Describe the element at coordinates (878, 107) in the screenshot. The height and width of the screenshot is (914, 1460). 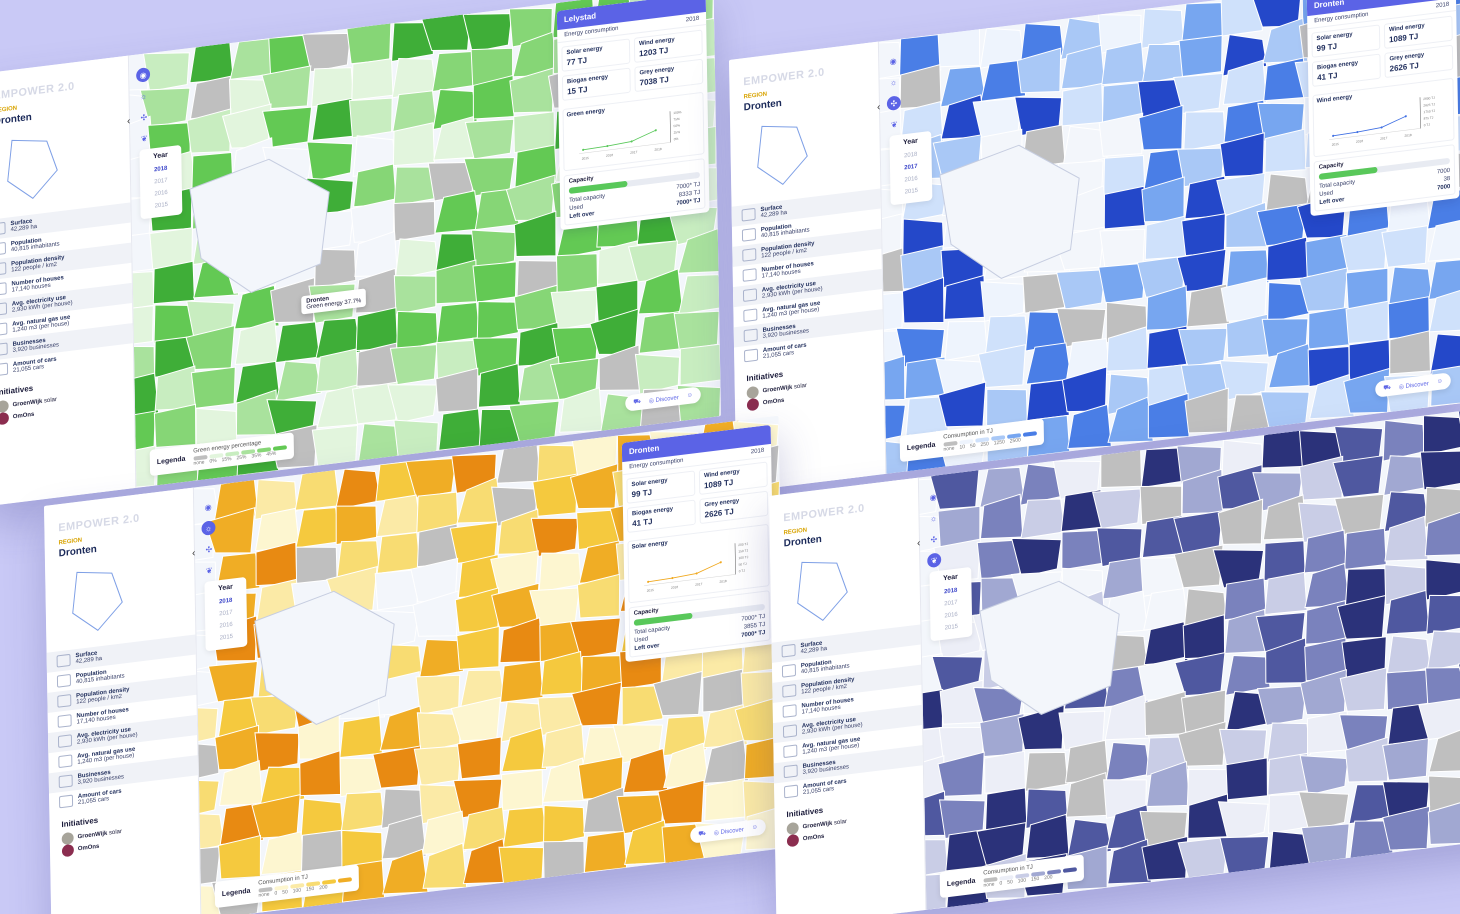
I see `chevron-left-icon: ‹` at that location.